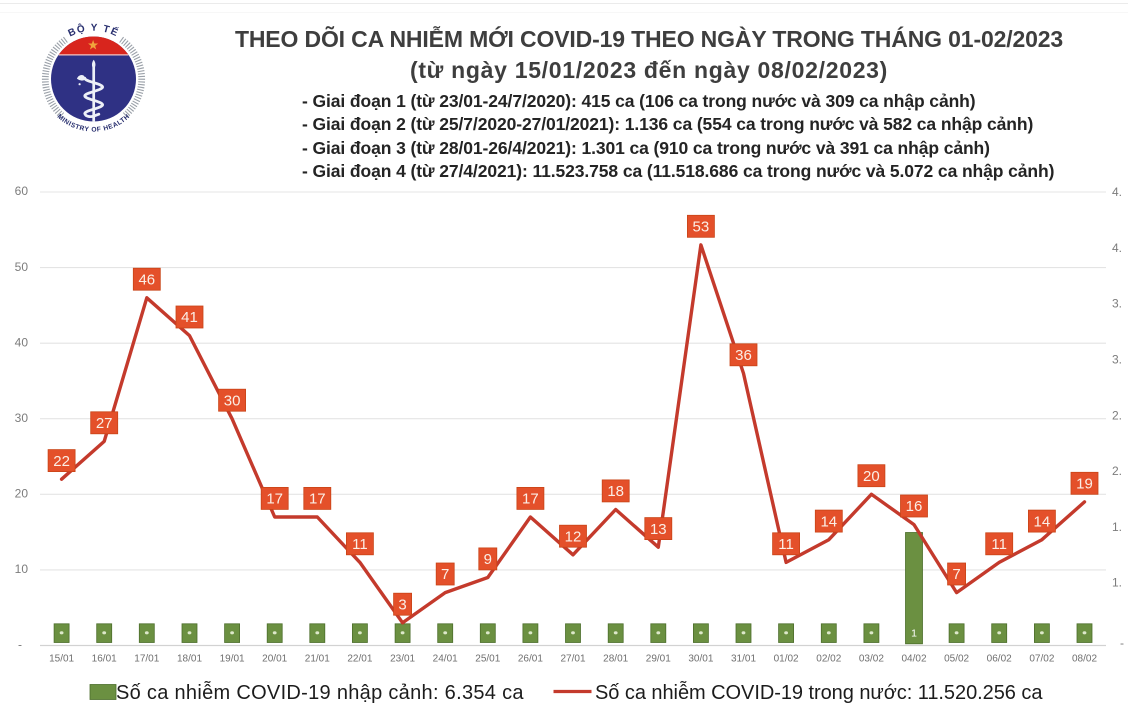  What do you see at coordinates (22, 267) in the screenshot?
I see `svg-text: 50` at bounding box center [22, 267].